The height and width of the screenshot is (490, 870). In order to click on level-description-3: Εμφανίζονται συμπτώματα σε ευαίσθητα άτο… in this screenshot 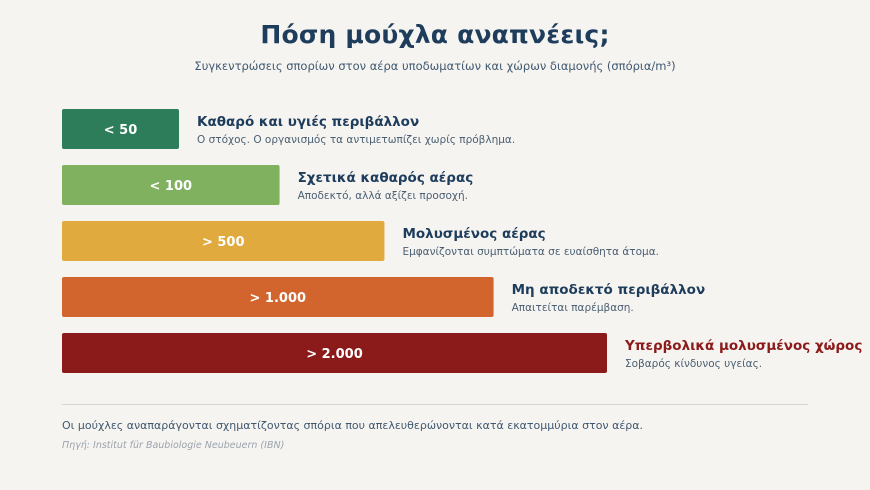, I will do `click(530, 252)`.